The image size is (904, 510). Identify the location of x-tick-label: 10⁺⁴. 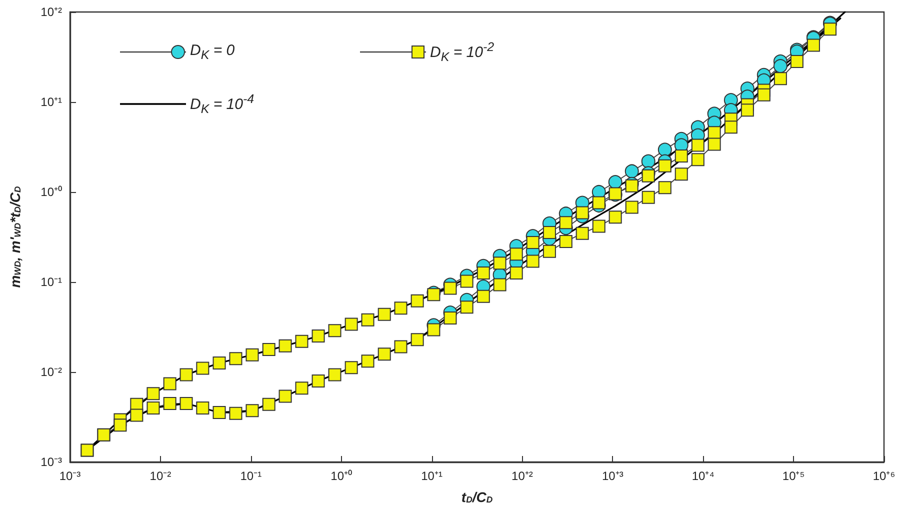
(703, 476).